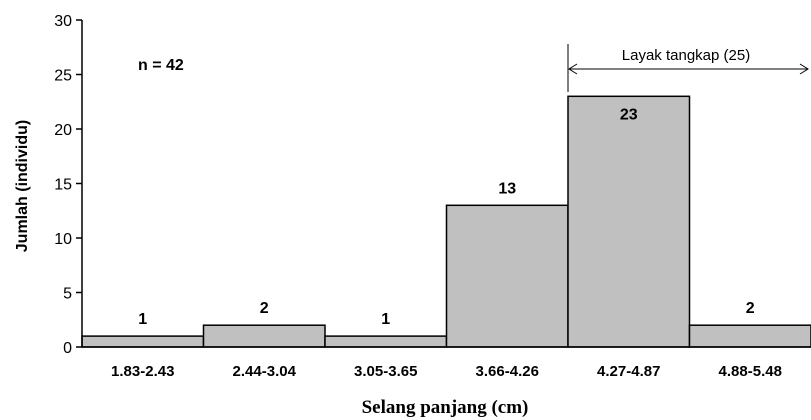 Image resolution: width=811 pixels, height=420 pixels. Describe the element at coordinates (804, 69) in the screenshot. I see `bracket-arrowhead-right` at that location.